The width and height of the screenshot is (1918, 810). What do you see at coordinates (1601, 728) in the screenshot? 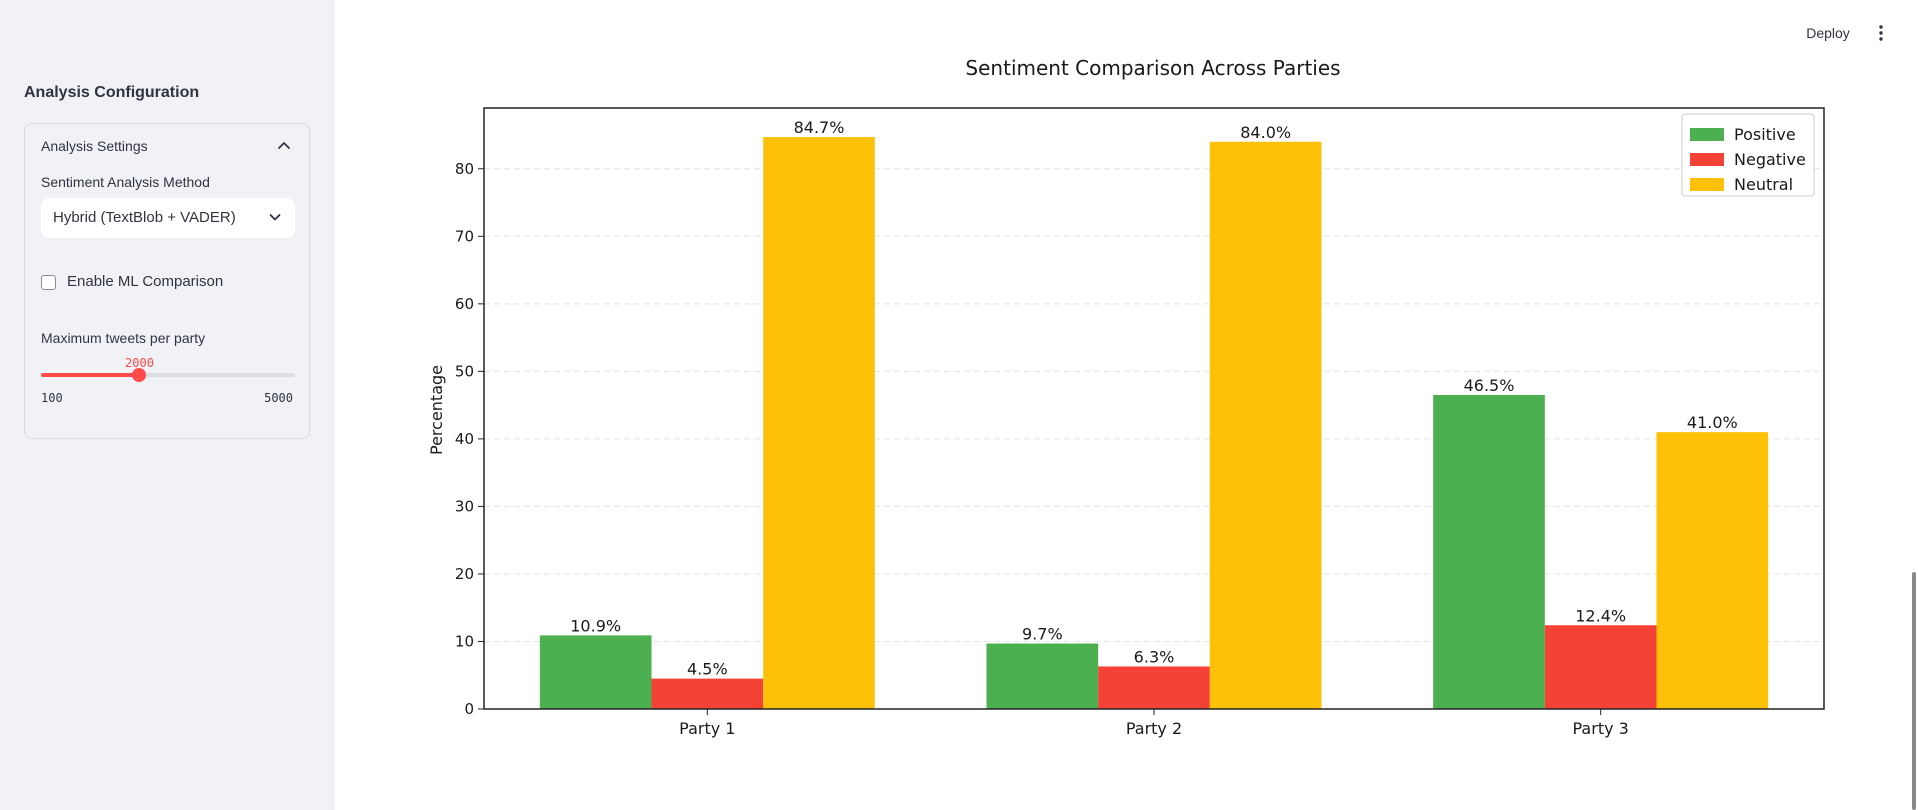
I see `x-tick-label: Party 3` at bounding box center [1601, 728].